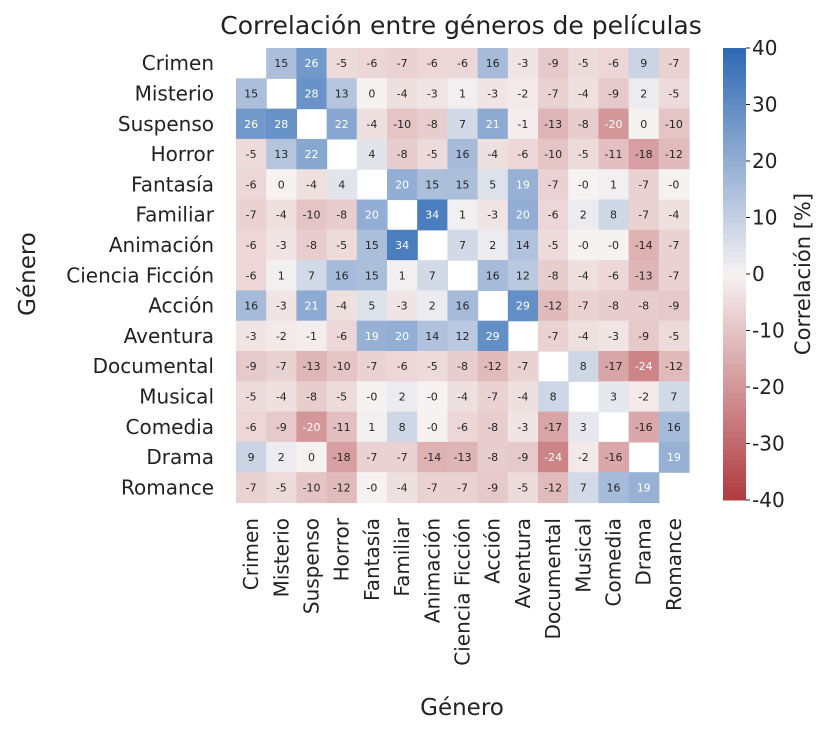  I want to click on cell-value-label: 12, so click(463, 336).